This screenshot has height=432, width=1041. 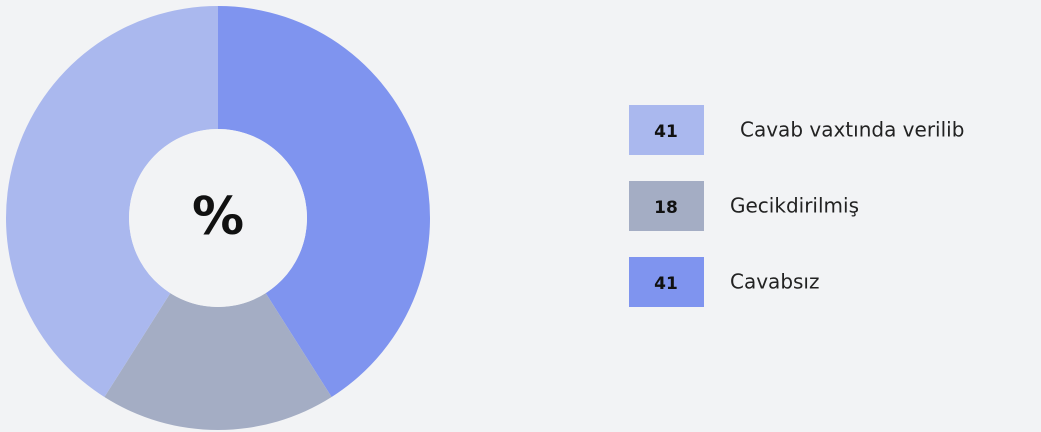 What do you see at coordinates (794, 206) in the screenshot?
I see `legend-label: Gecikdirilmiş` at bounding box center [794, 206].